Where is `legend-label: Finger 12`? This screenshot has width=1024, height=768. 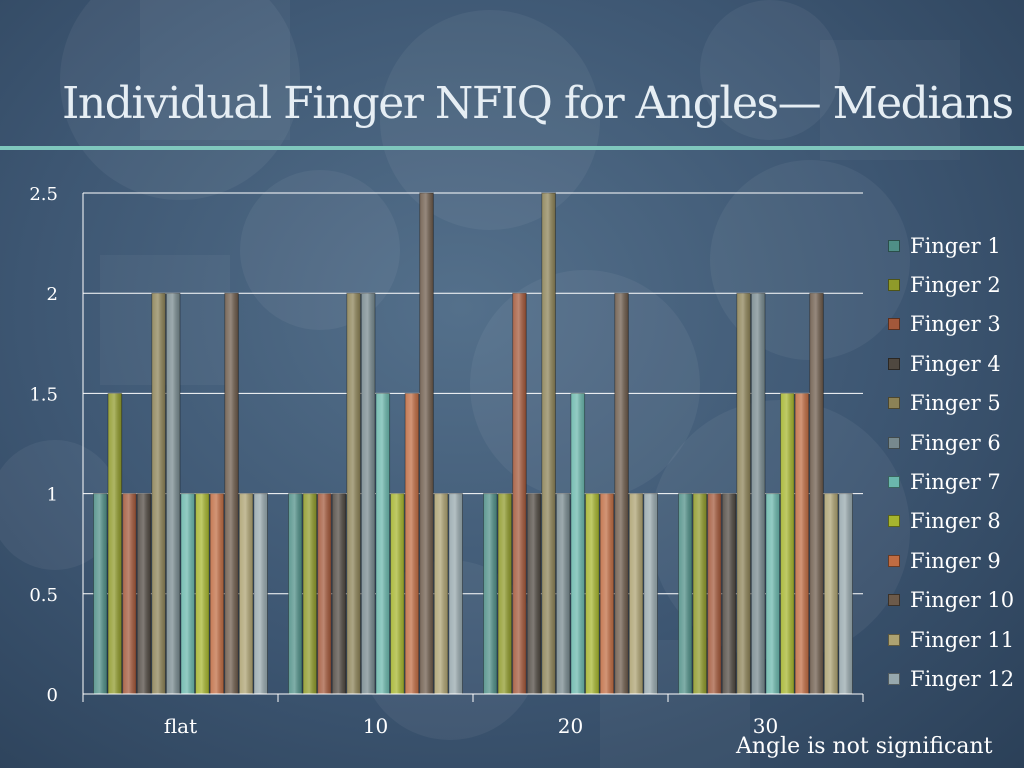 legend-label: Finger 12 is located at coordinates (962, 678).